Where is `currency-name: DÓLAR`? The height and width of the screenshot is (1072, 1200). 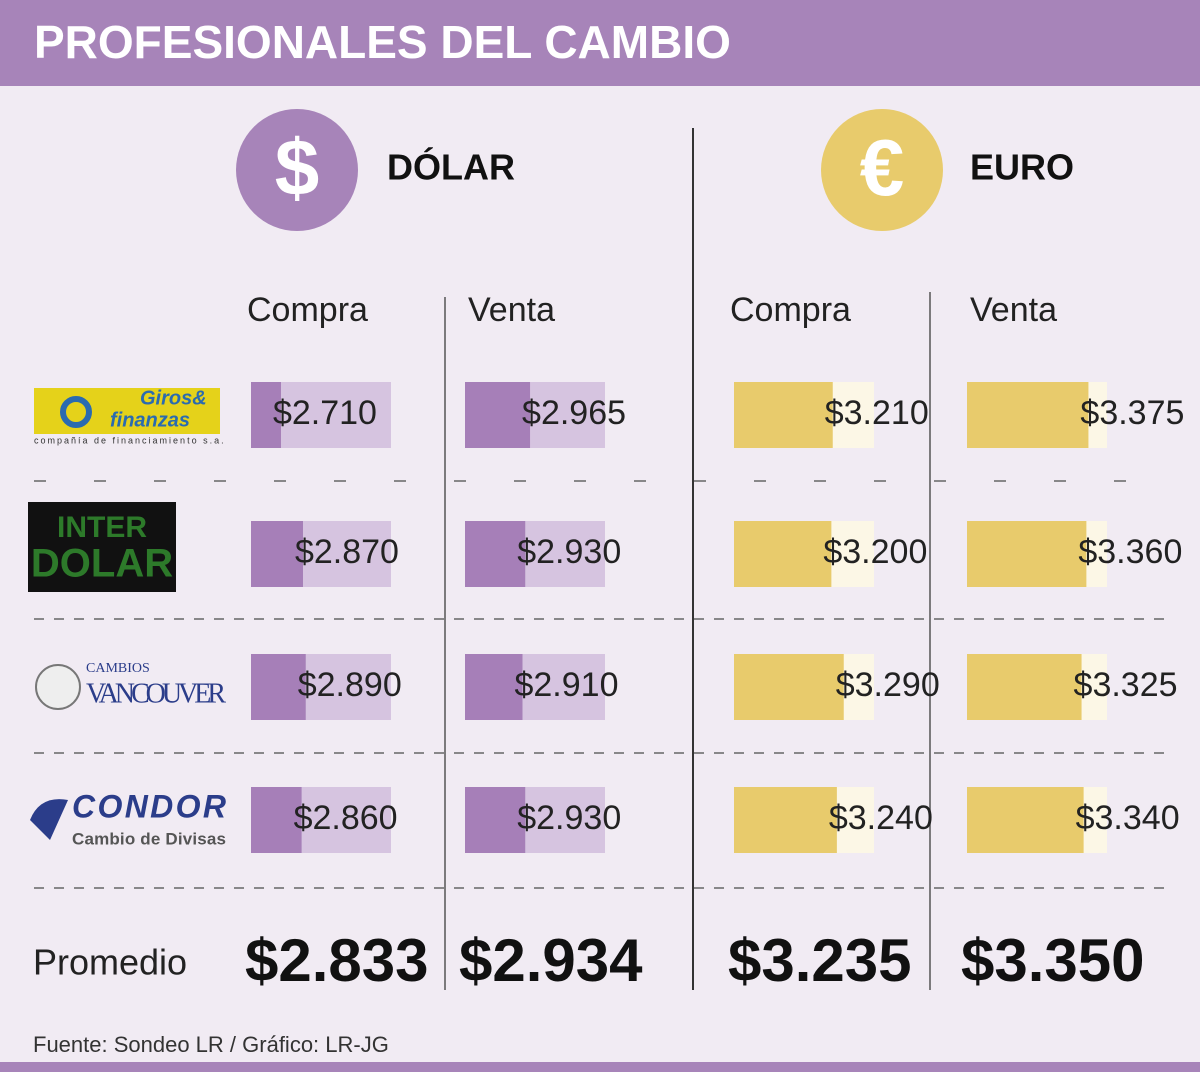
currency-name: DÓLAR is located at coordinates (451, 167).